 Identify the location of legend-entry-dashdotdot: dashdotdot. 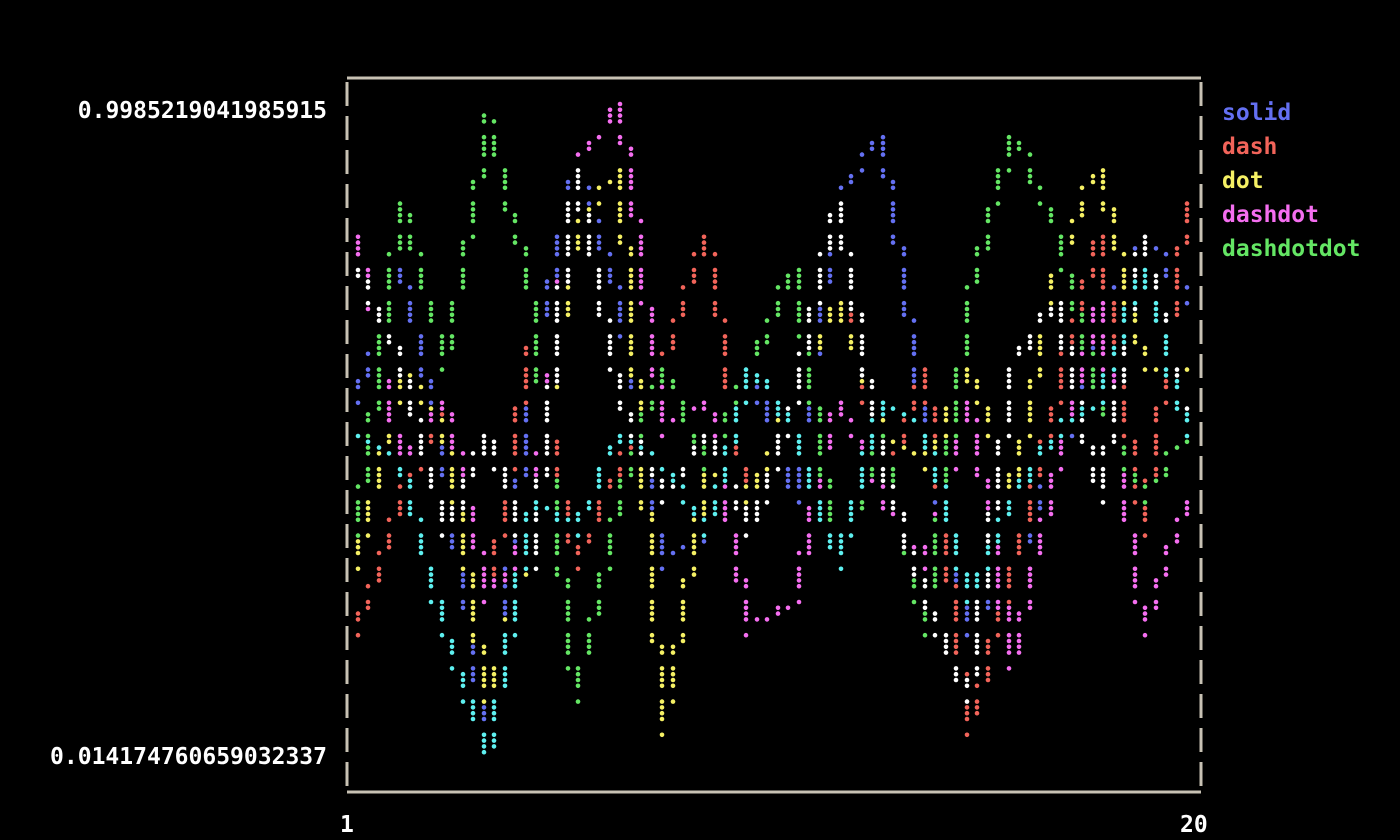
(1291, 249).